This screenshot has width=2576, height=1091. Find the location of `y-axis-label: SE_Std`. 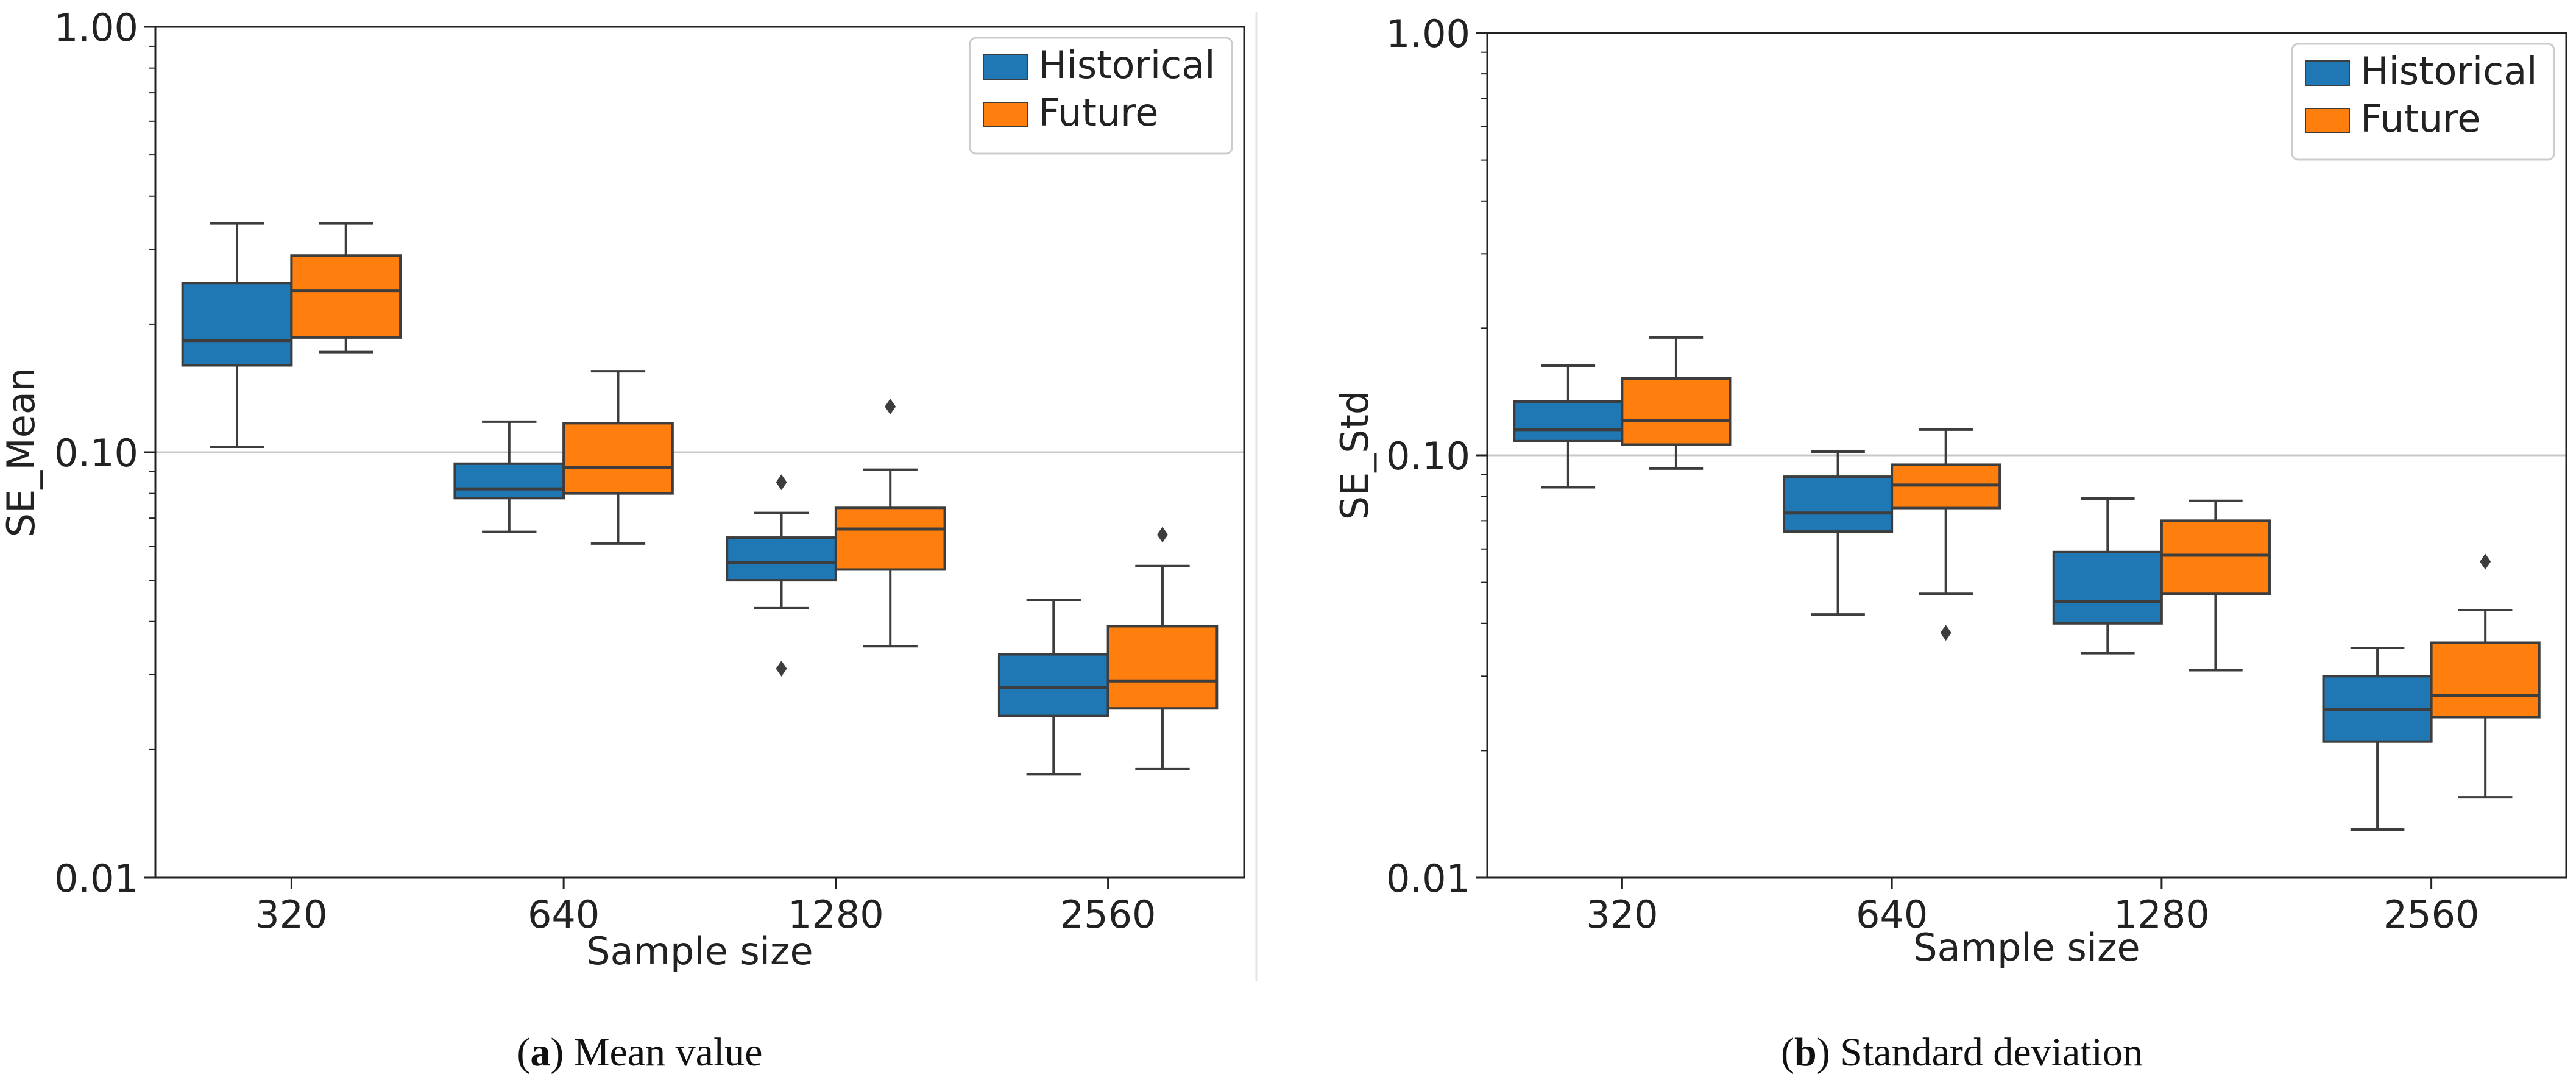

y-axis-label: SE_Std is located at coordinates (1354, 456).